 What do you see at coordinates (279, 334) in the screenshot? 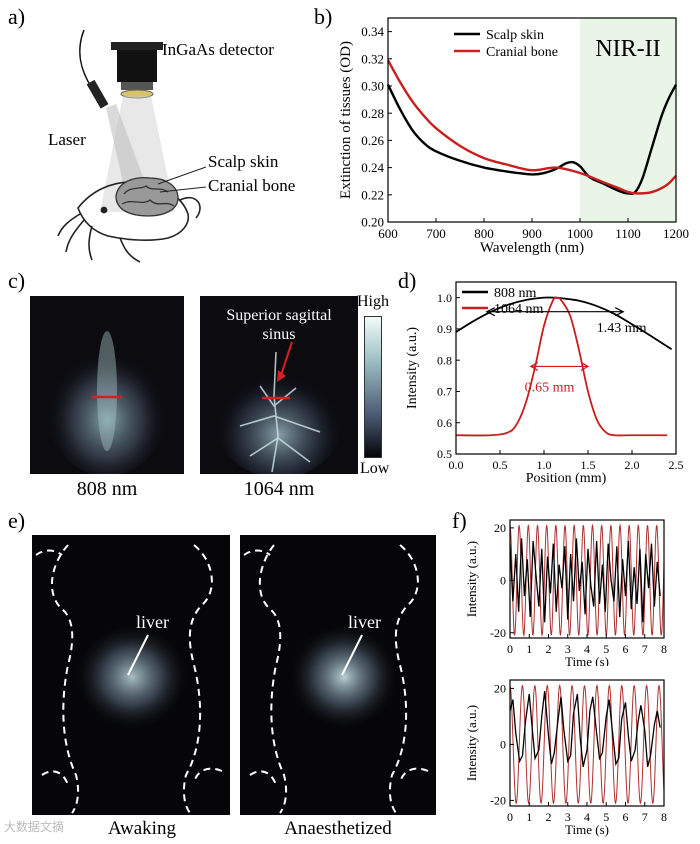
I see `sinus-annotation-line2: sinus` at bounding box center [279, 334].